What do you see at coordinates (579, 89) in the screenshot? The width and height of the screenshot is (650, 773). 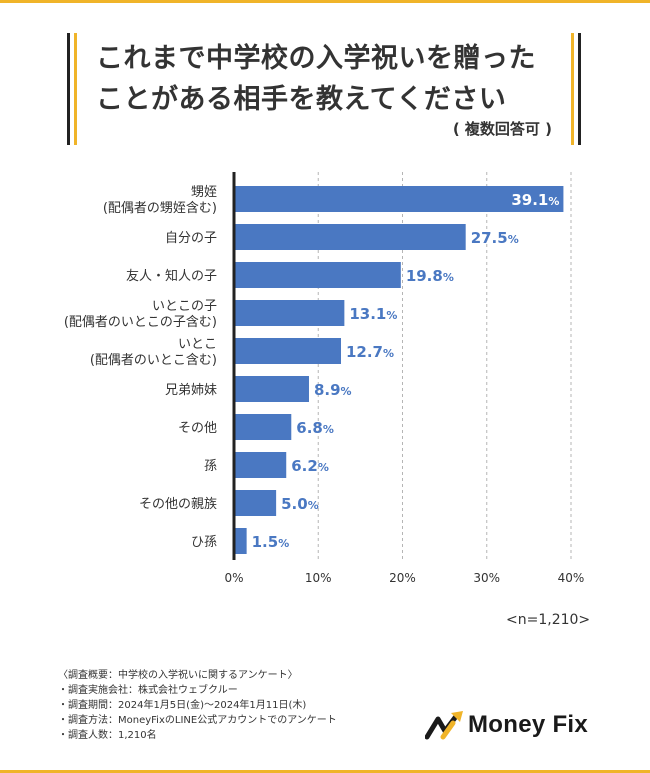 I see `title-bracket-right-dark` at bounding box center [579, 89].